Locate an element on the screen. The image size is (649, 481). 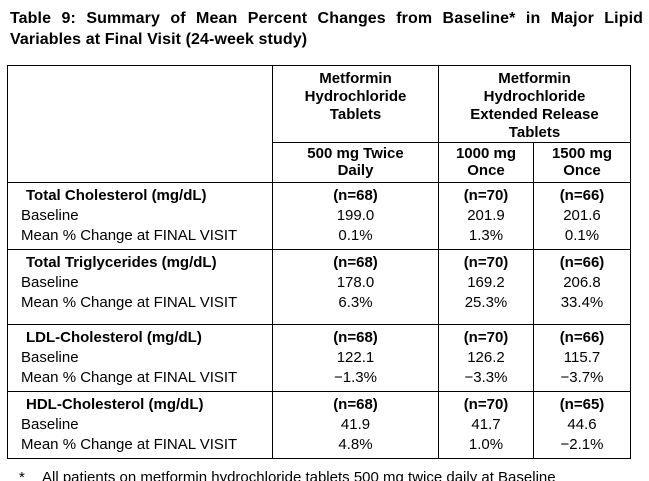
mean-change-value: 4.8% is located at coordinates (355, 444).